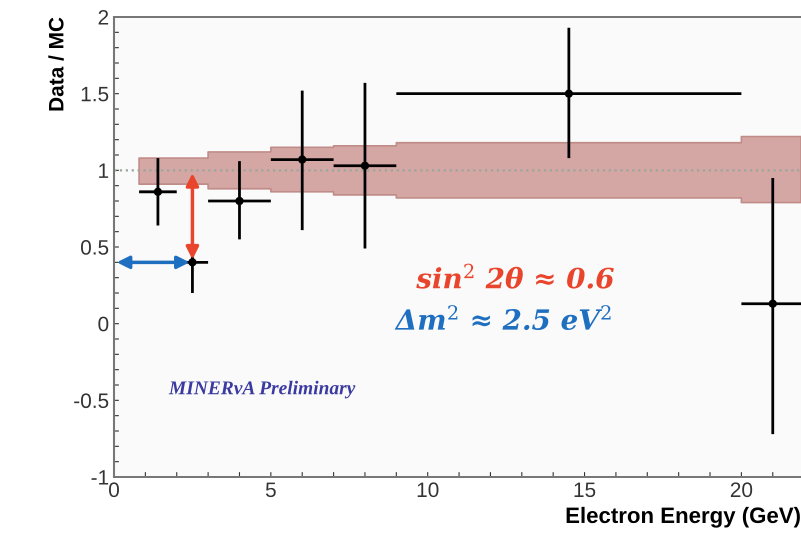 This screenshot has width=801, height=546. I want to click on y-tick-label: 1, so click(103, 171).